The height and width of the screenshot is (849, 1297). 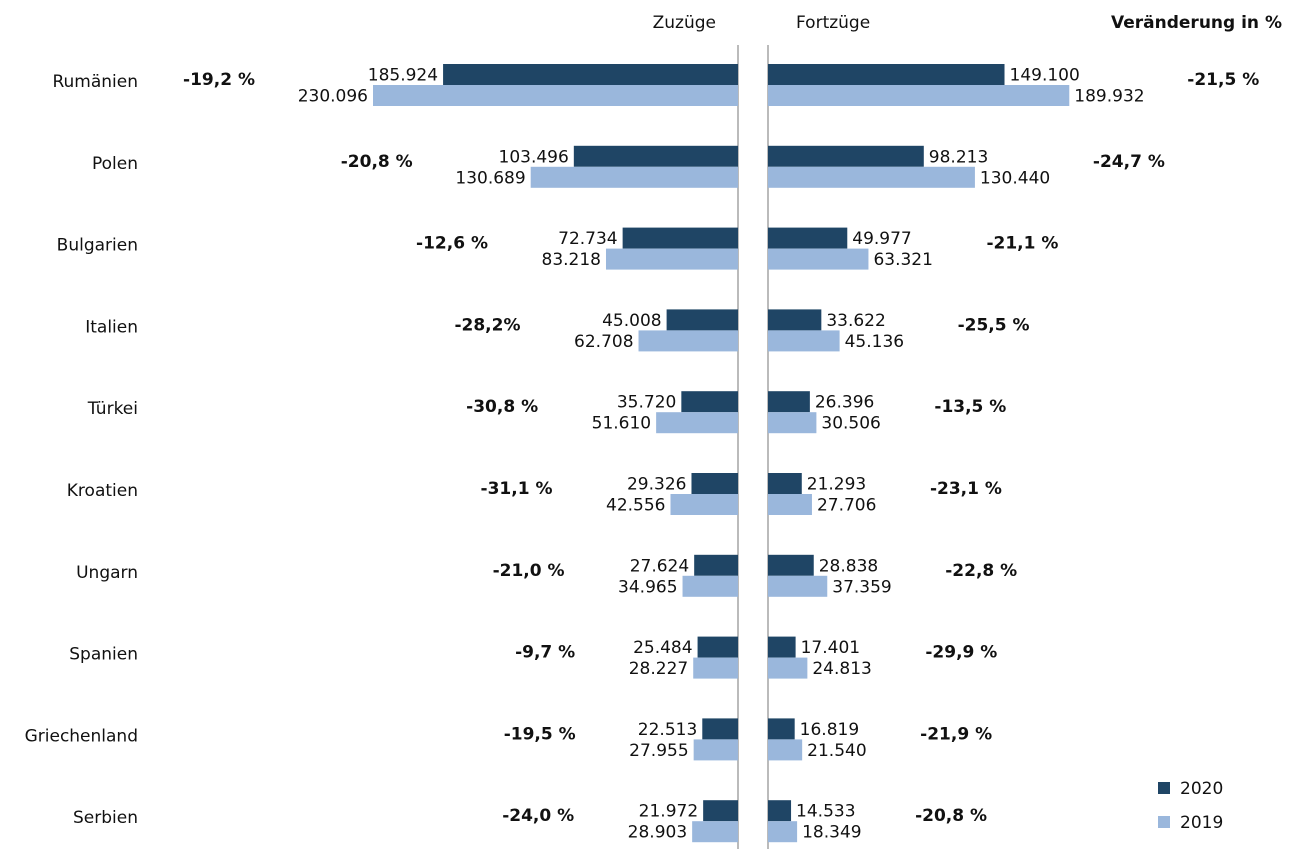 What do you see at coordinates (1015, 178) in the screenshot?
I see `value-label: 130.440` at bounding box center [1015, 178].